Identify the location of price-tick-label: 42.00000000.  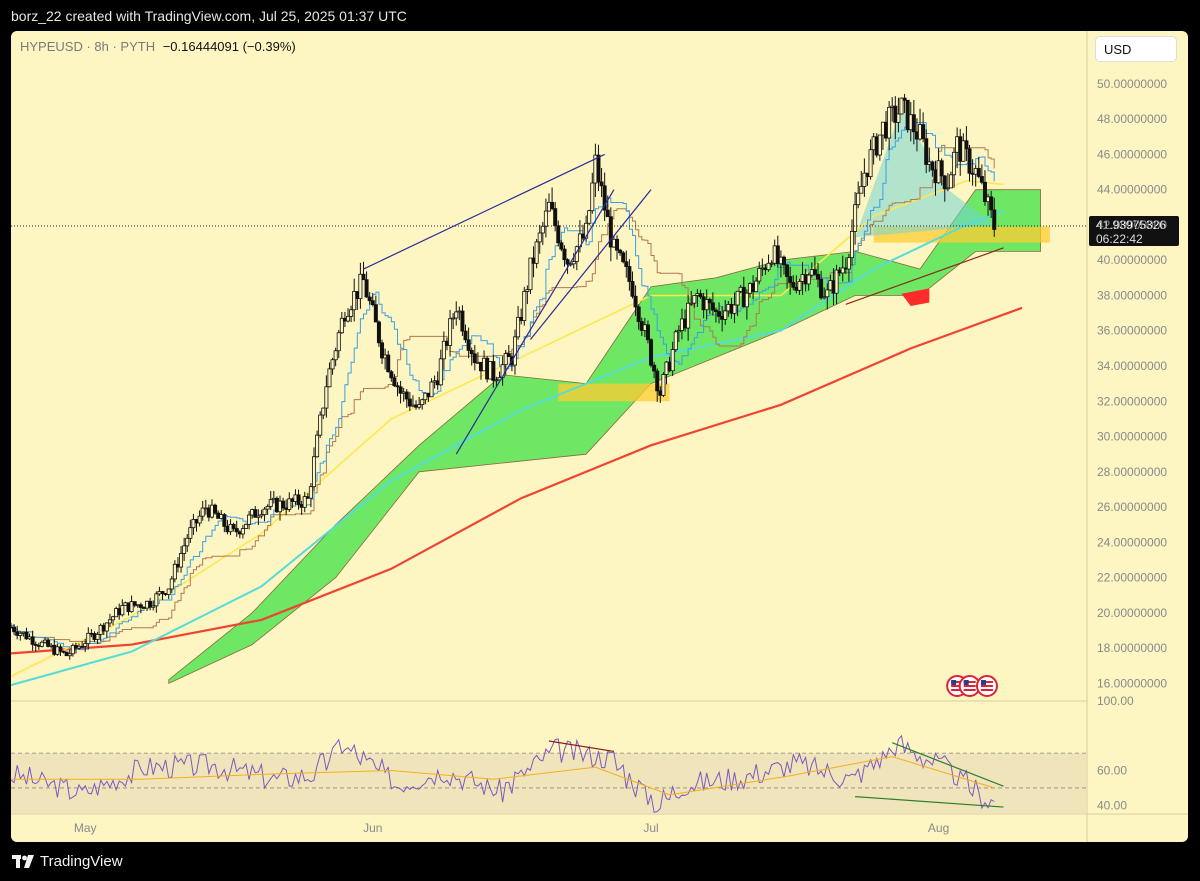
(1132, 225).